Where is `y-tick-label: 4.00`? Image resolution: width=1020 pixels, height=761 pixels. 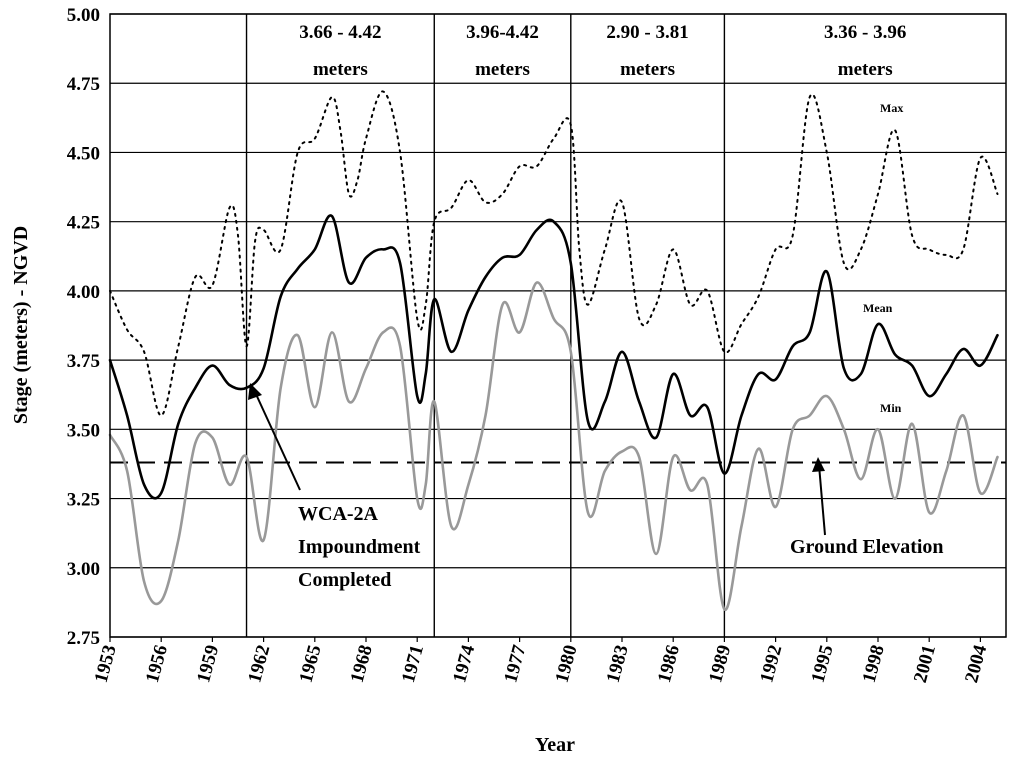
y-tick-label: 4.00 is located at coordinates (83, 292).